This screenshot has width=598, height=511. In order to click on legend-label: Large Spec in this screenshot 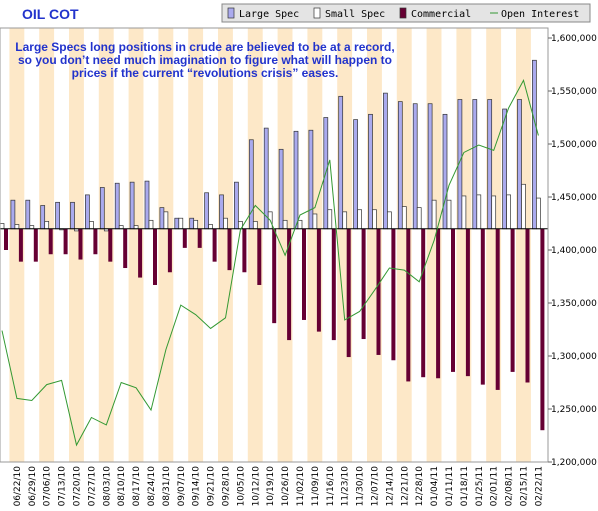, I will do `click(269, 14)`.